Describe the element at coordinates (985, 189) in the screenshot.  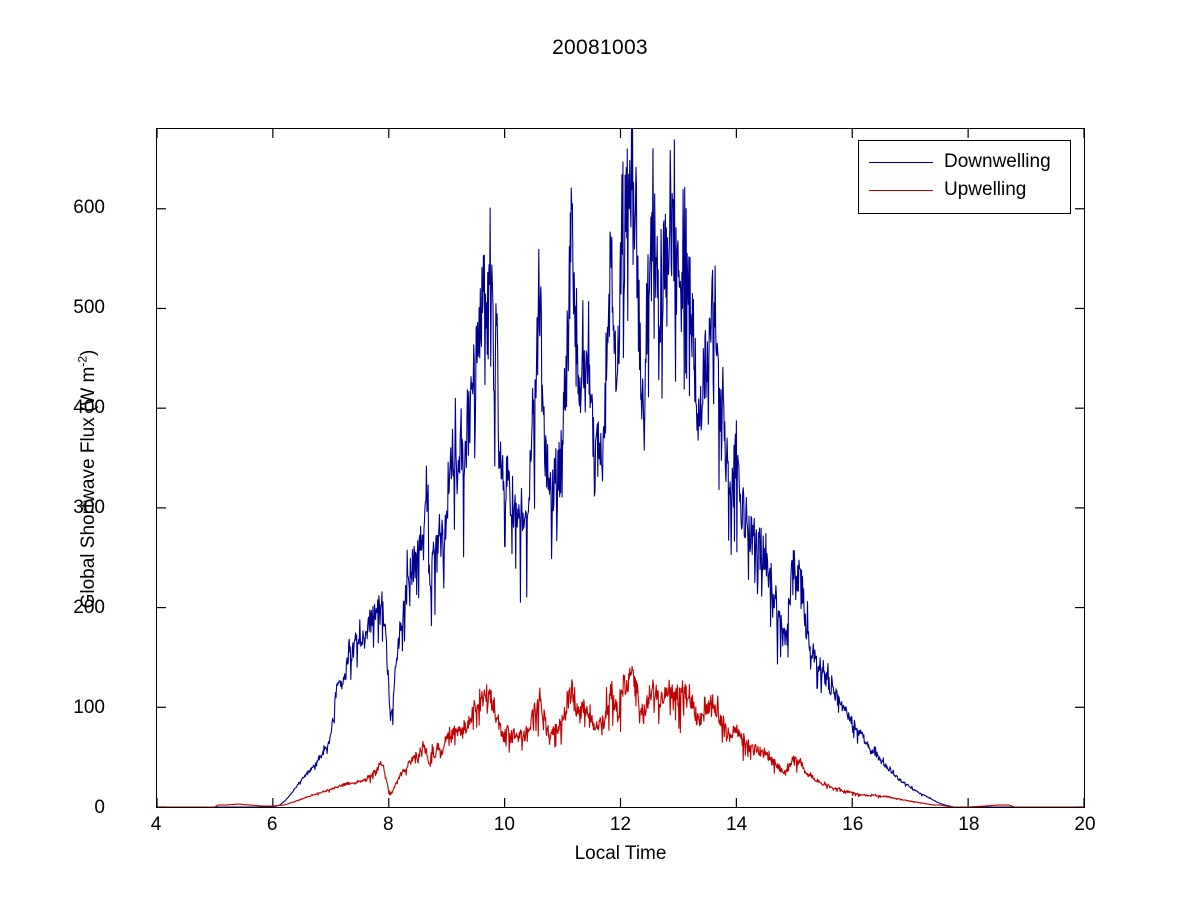
I see `legend-label-upwelling: Upwelling` at that location.